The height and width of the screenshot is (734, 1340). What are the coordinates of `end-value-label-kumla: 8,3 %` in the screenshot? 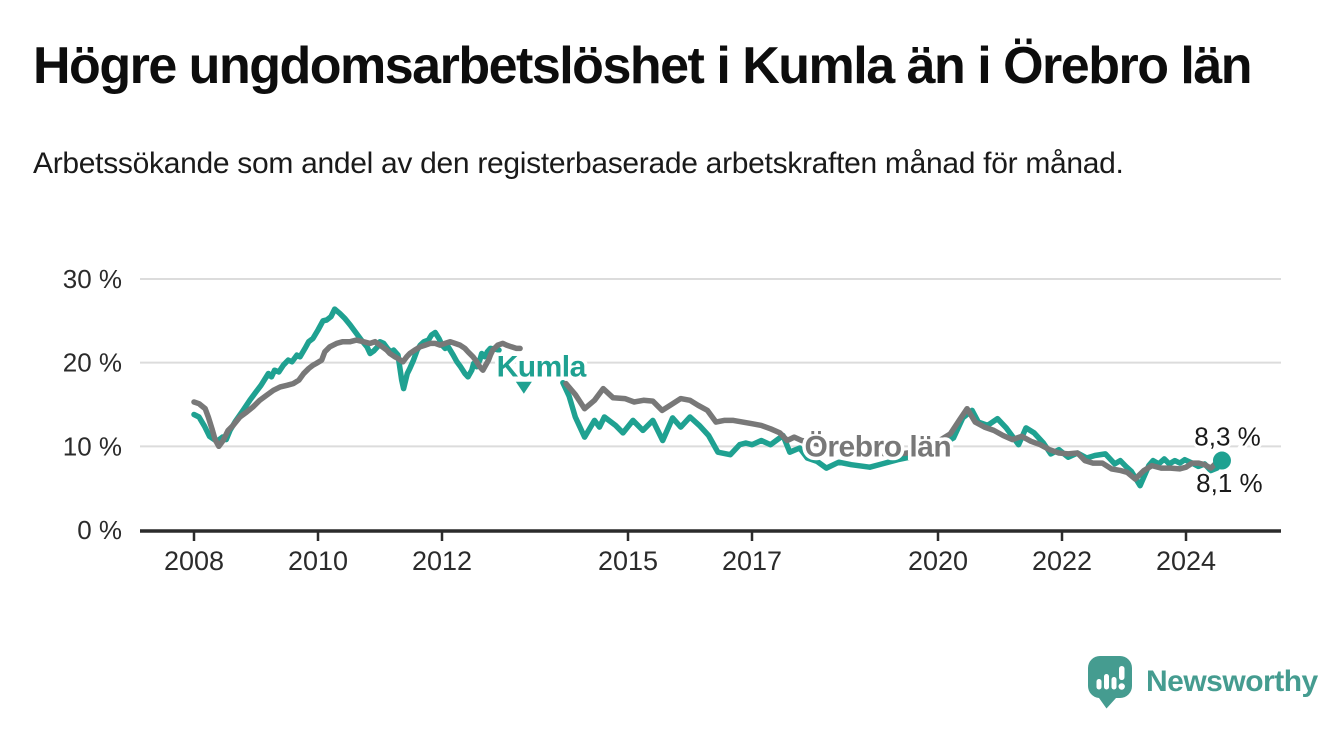 It's located at (1227, 436).